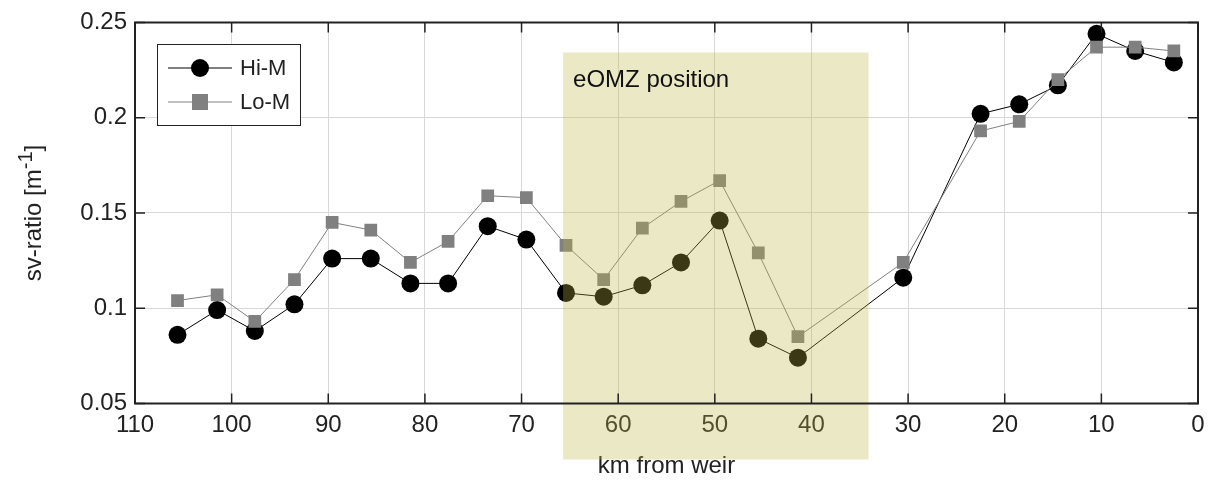  Describe the element at coordinates (666, 465) in the screenshot. I see `x-axis-title: km from weir` at that location.